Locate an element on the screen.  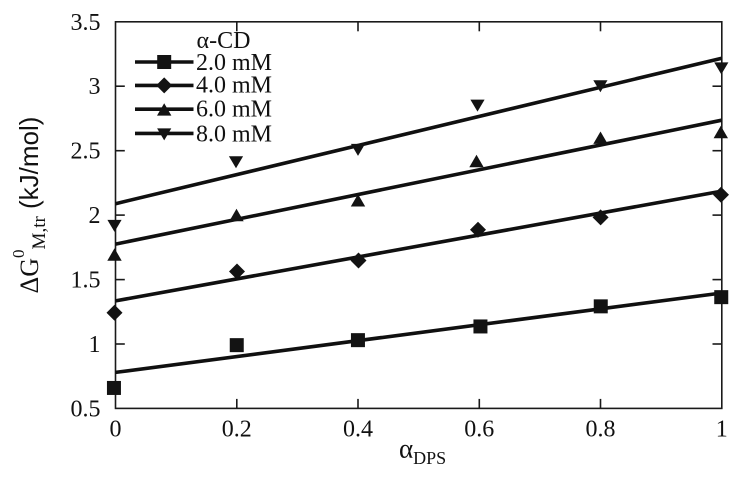
svg-text: 6.0 mM is located at coordinates (234, 110).